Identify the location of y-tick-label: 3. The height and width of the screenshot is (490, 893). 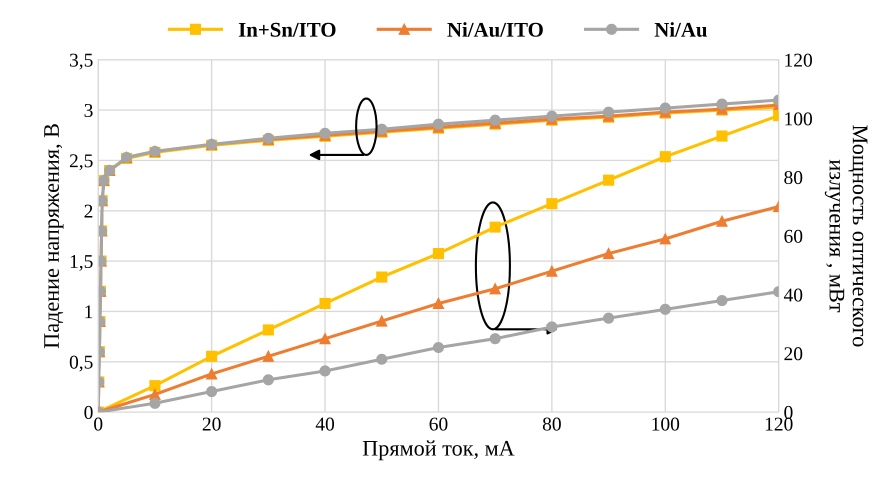
(88, 111).